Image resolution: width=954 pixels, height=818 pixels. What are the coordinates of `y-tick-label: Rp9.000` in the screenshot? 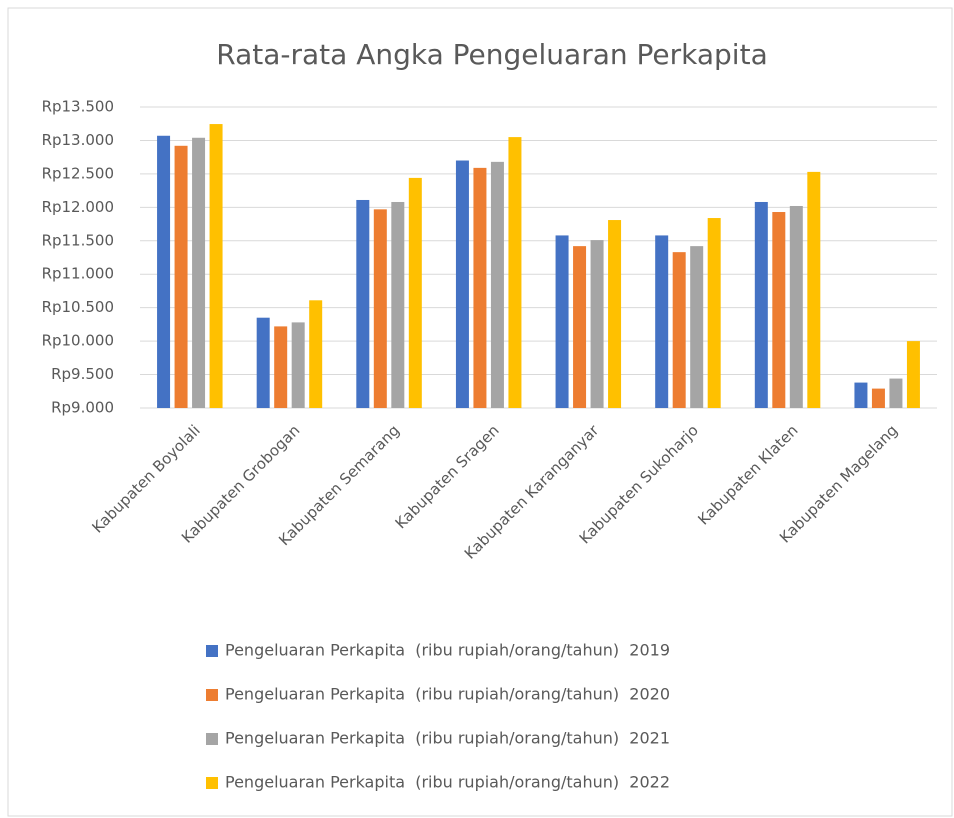 It's located at (82, 408).